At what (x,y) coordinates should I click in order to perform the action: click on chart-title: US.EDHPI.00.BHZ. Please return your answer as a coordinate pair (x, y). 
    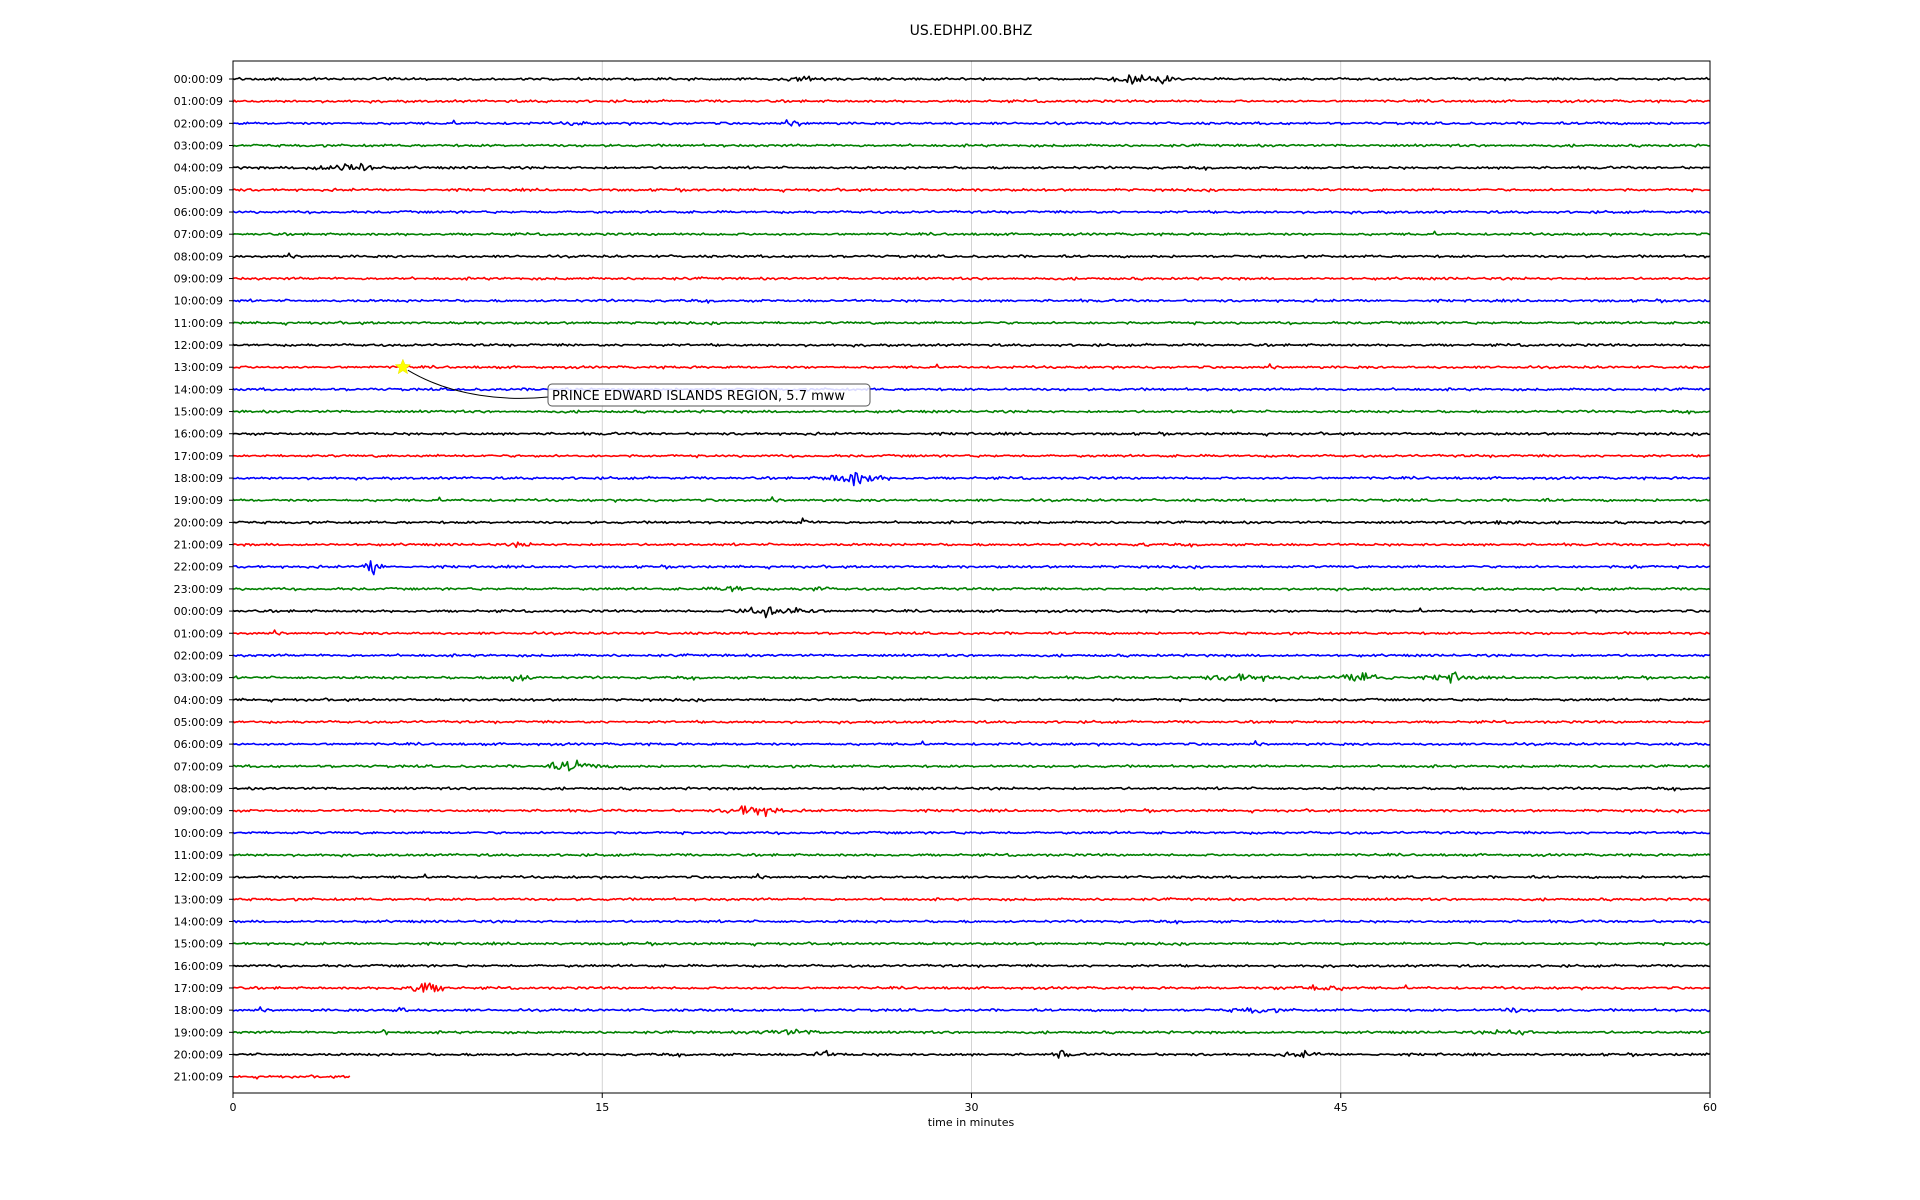
    Looking at the image, I should click on (971, 31).